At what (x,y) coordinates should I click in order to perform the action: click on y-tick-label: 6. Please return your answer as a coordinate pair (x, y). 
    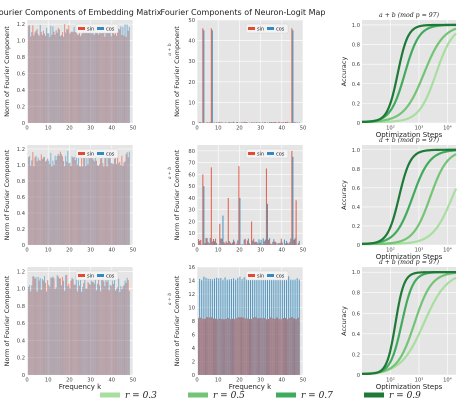
    Looking at the image, I should click on (193, 336).